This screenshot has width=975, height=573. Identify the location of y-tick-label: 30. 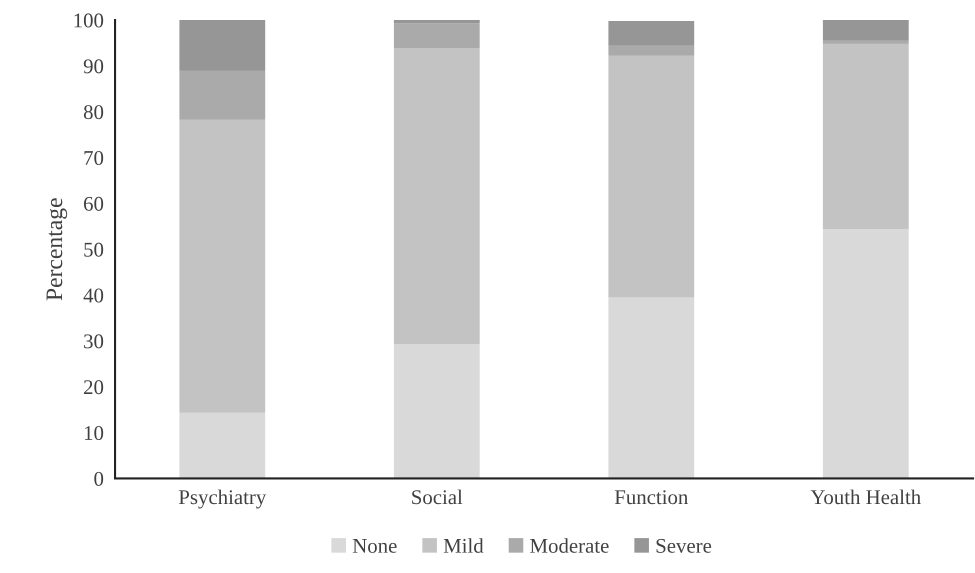
(94, 341).